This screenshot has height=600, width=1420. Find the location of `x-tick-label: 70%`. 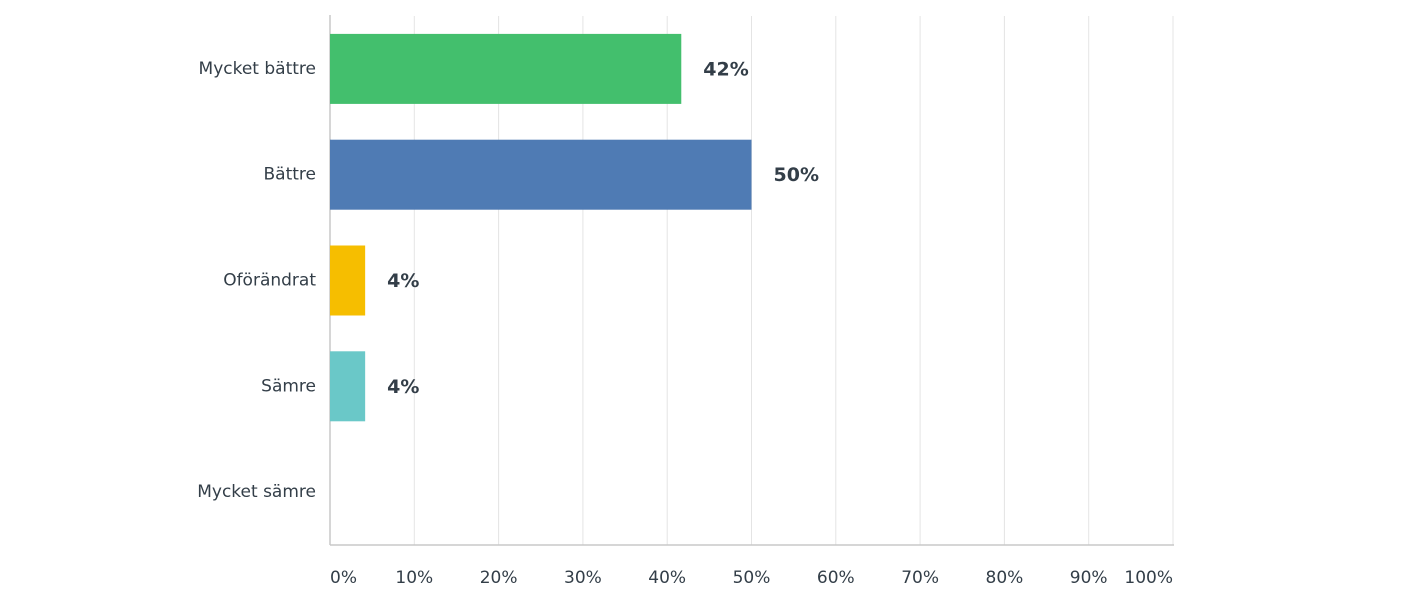

x-tick-label: 70% is located at coordinates (920, 578).